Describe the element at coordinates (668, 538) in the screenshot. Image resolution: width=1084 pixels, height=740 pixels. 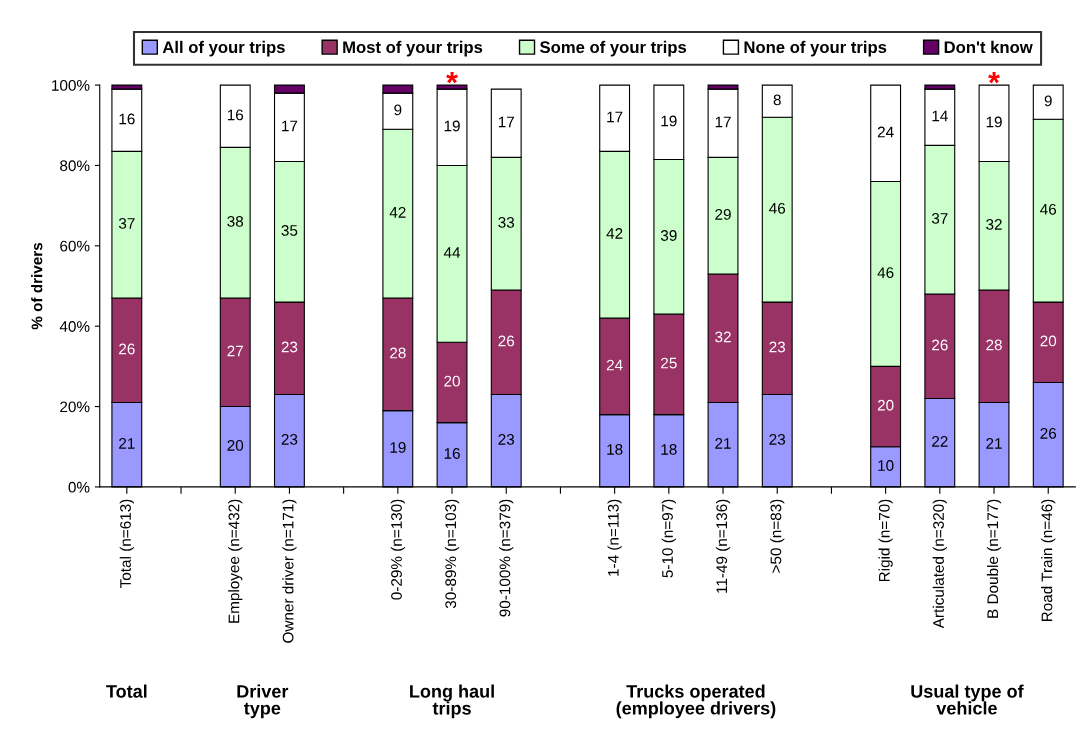
I see `x-tick-label: 5-10 (n=97)` at that location.